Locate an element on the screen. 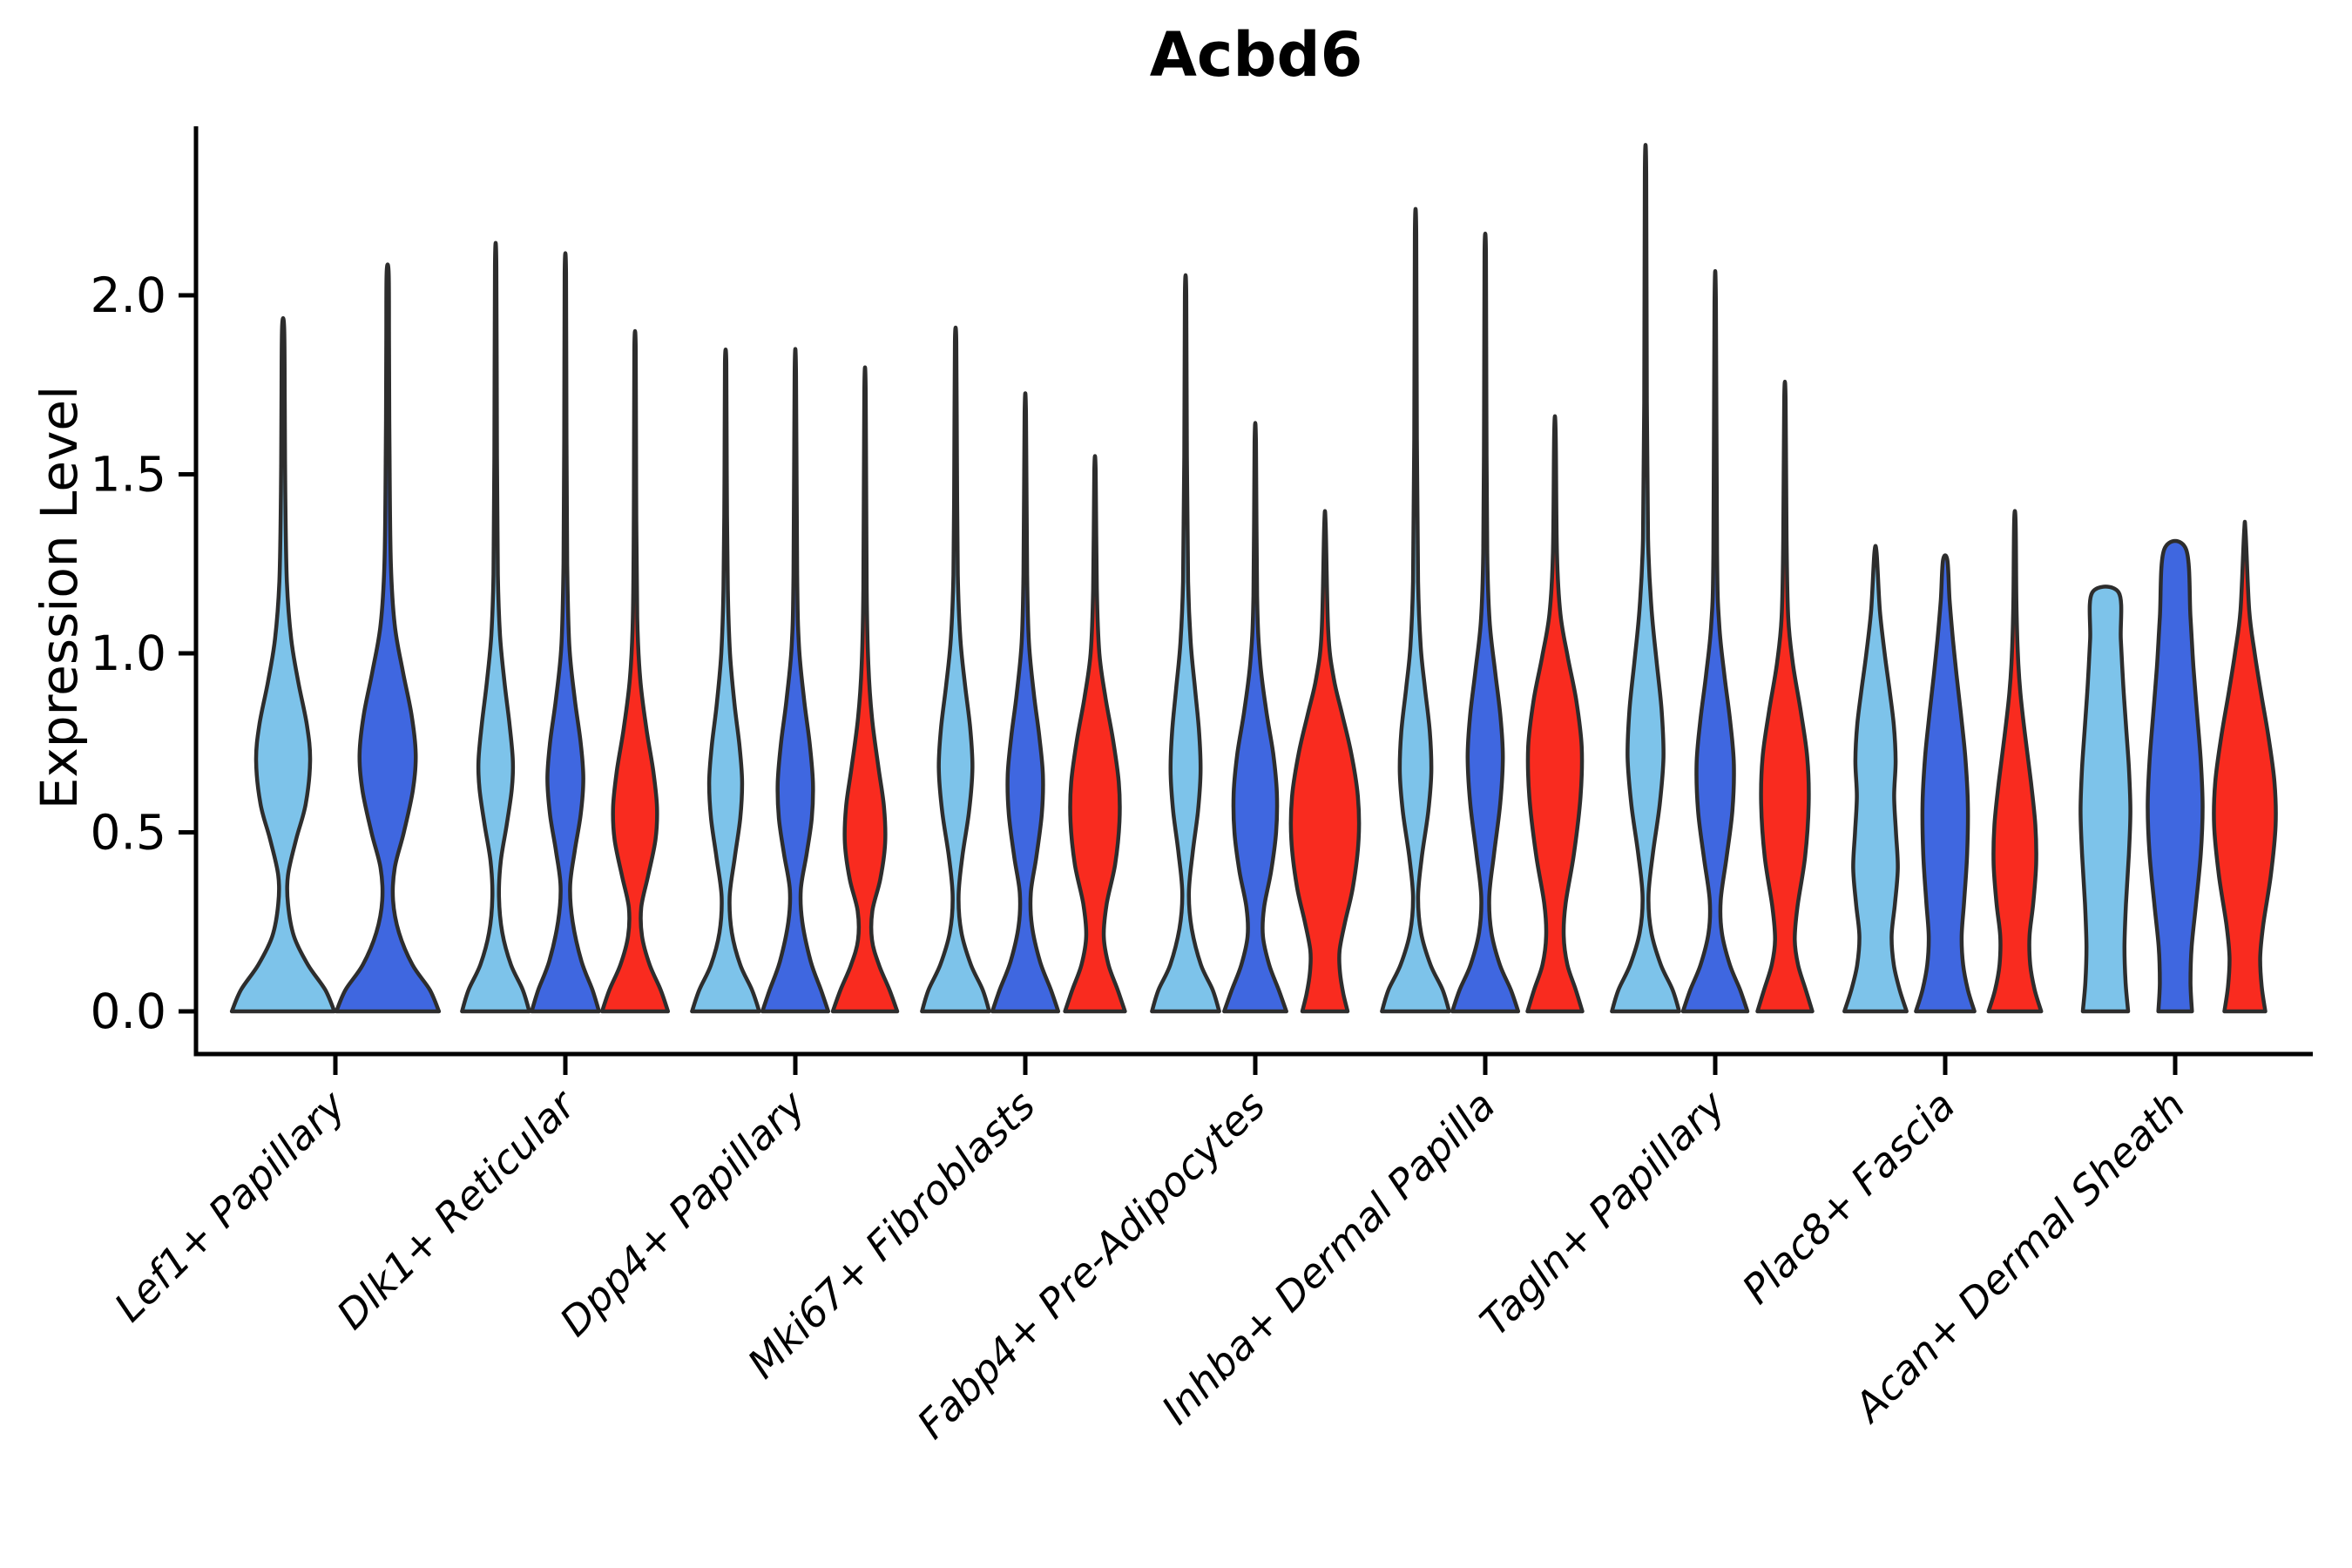 This screenshot has height=1568, width=2352. x-tick-label: Dpp4+ Papillary is located at coordinates (682, 1213).